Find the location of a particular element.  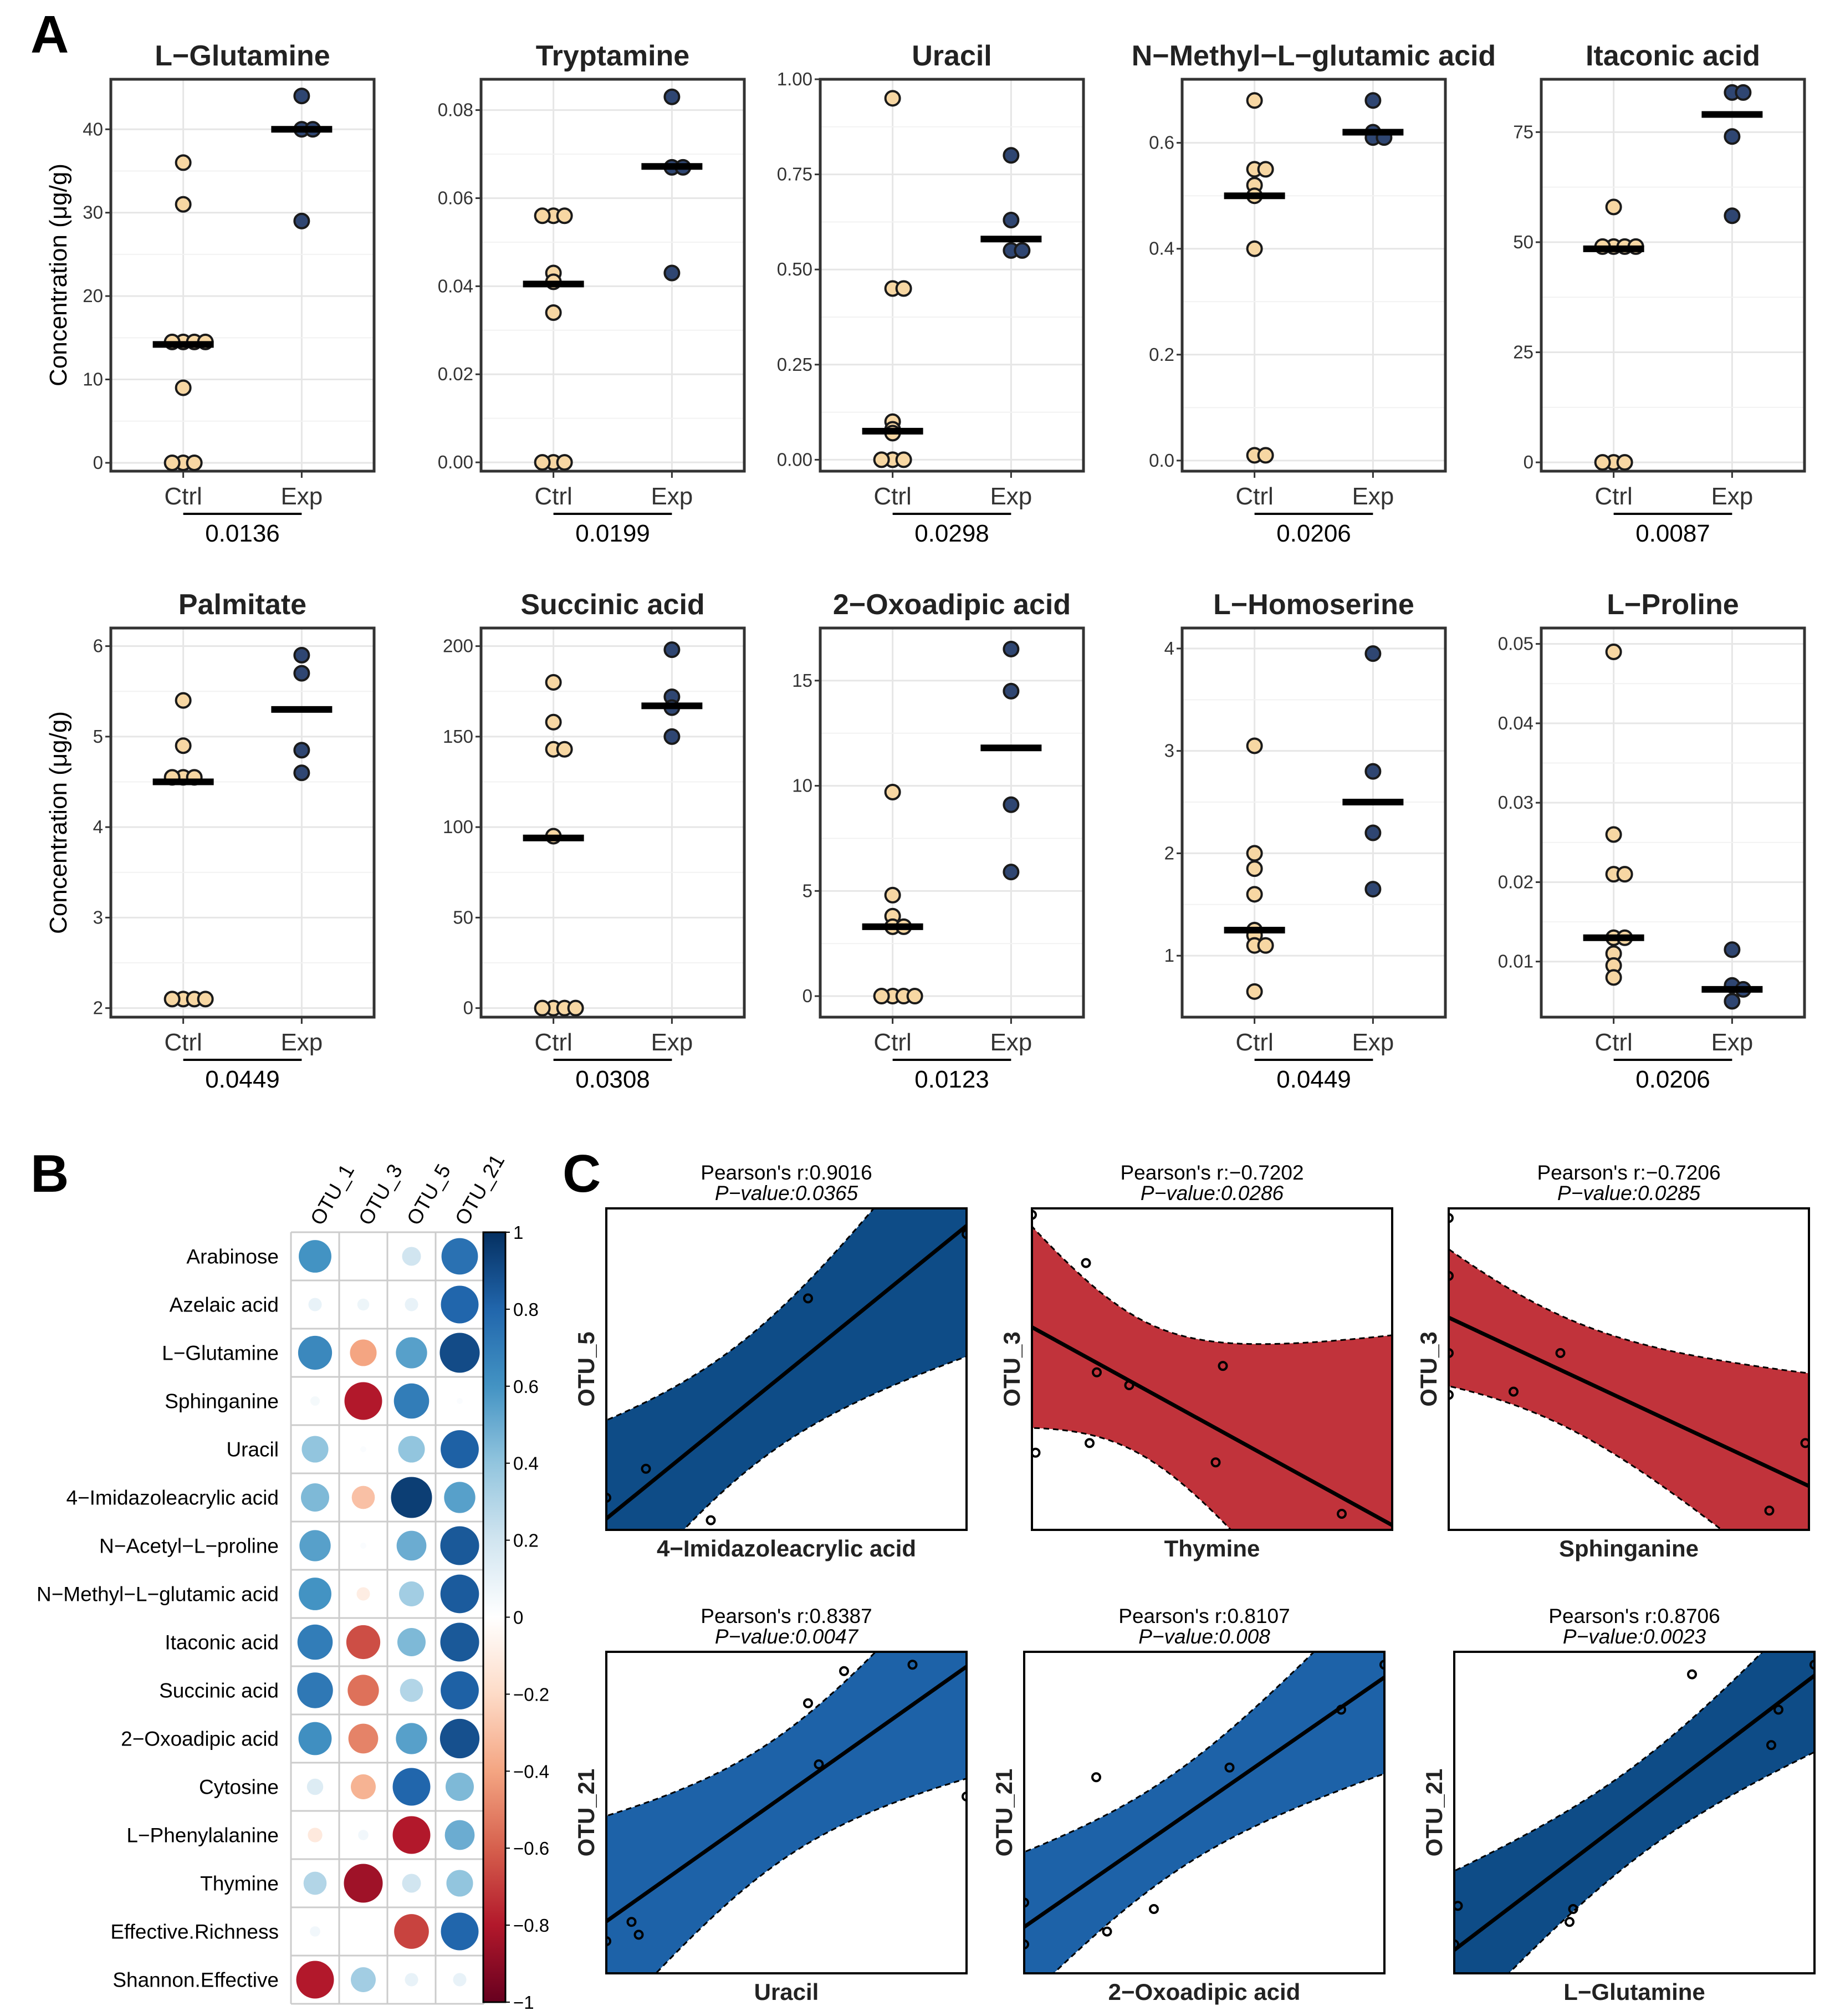

y-tick-label: 75 is located at coordinates (1523, 131).